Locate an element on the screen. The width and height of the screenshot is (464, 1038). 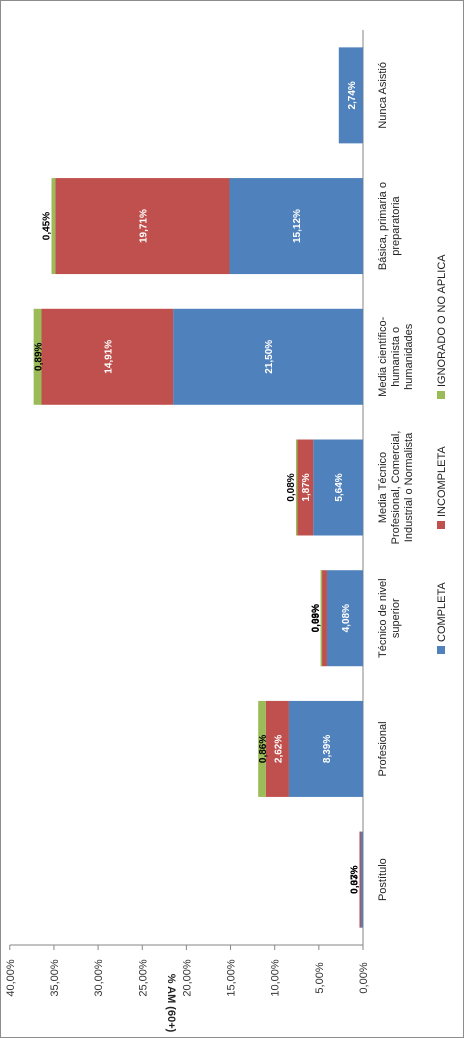
value-tick-label: 25,00% is located at coordinates (143, 978).